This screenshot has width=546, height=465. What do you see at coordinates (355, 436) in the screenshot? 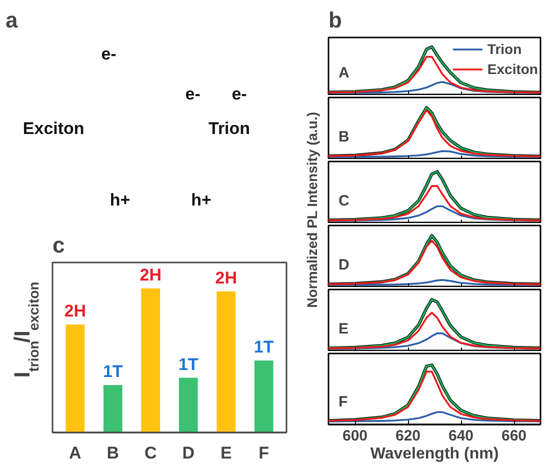
I see `x-tick-label: 600` at bounding box center [355, 436].